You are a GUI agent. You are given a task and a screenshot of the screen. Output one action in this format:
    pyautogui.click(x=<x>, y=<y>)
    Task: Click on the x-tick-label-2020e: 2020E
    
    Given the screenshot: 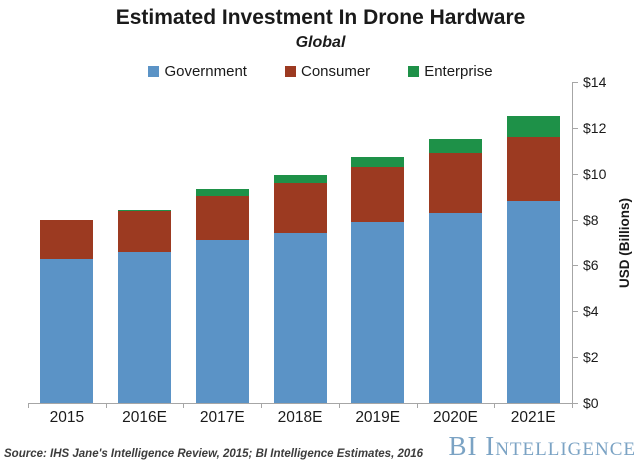 What is the action you would take?
    pyautogui.click(x=455, y=417)
    